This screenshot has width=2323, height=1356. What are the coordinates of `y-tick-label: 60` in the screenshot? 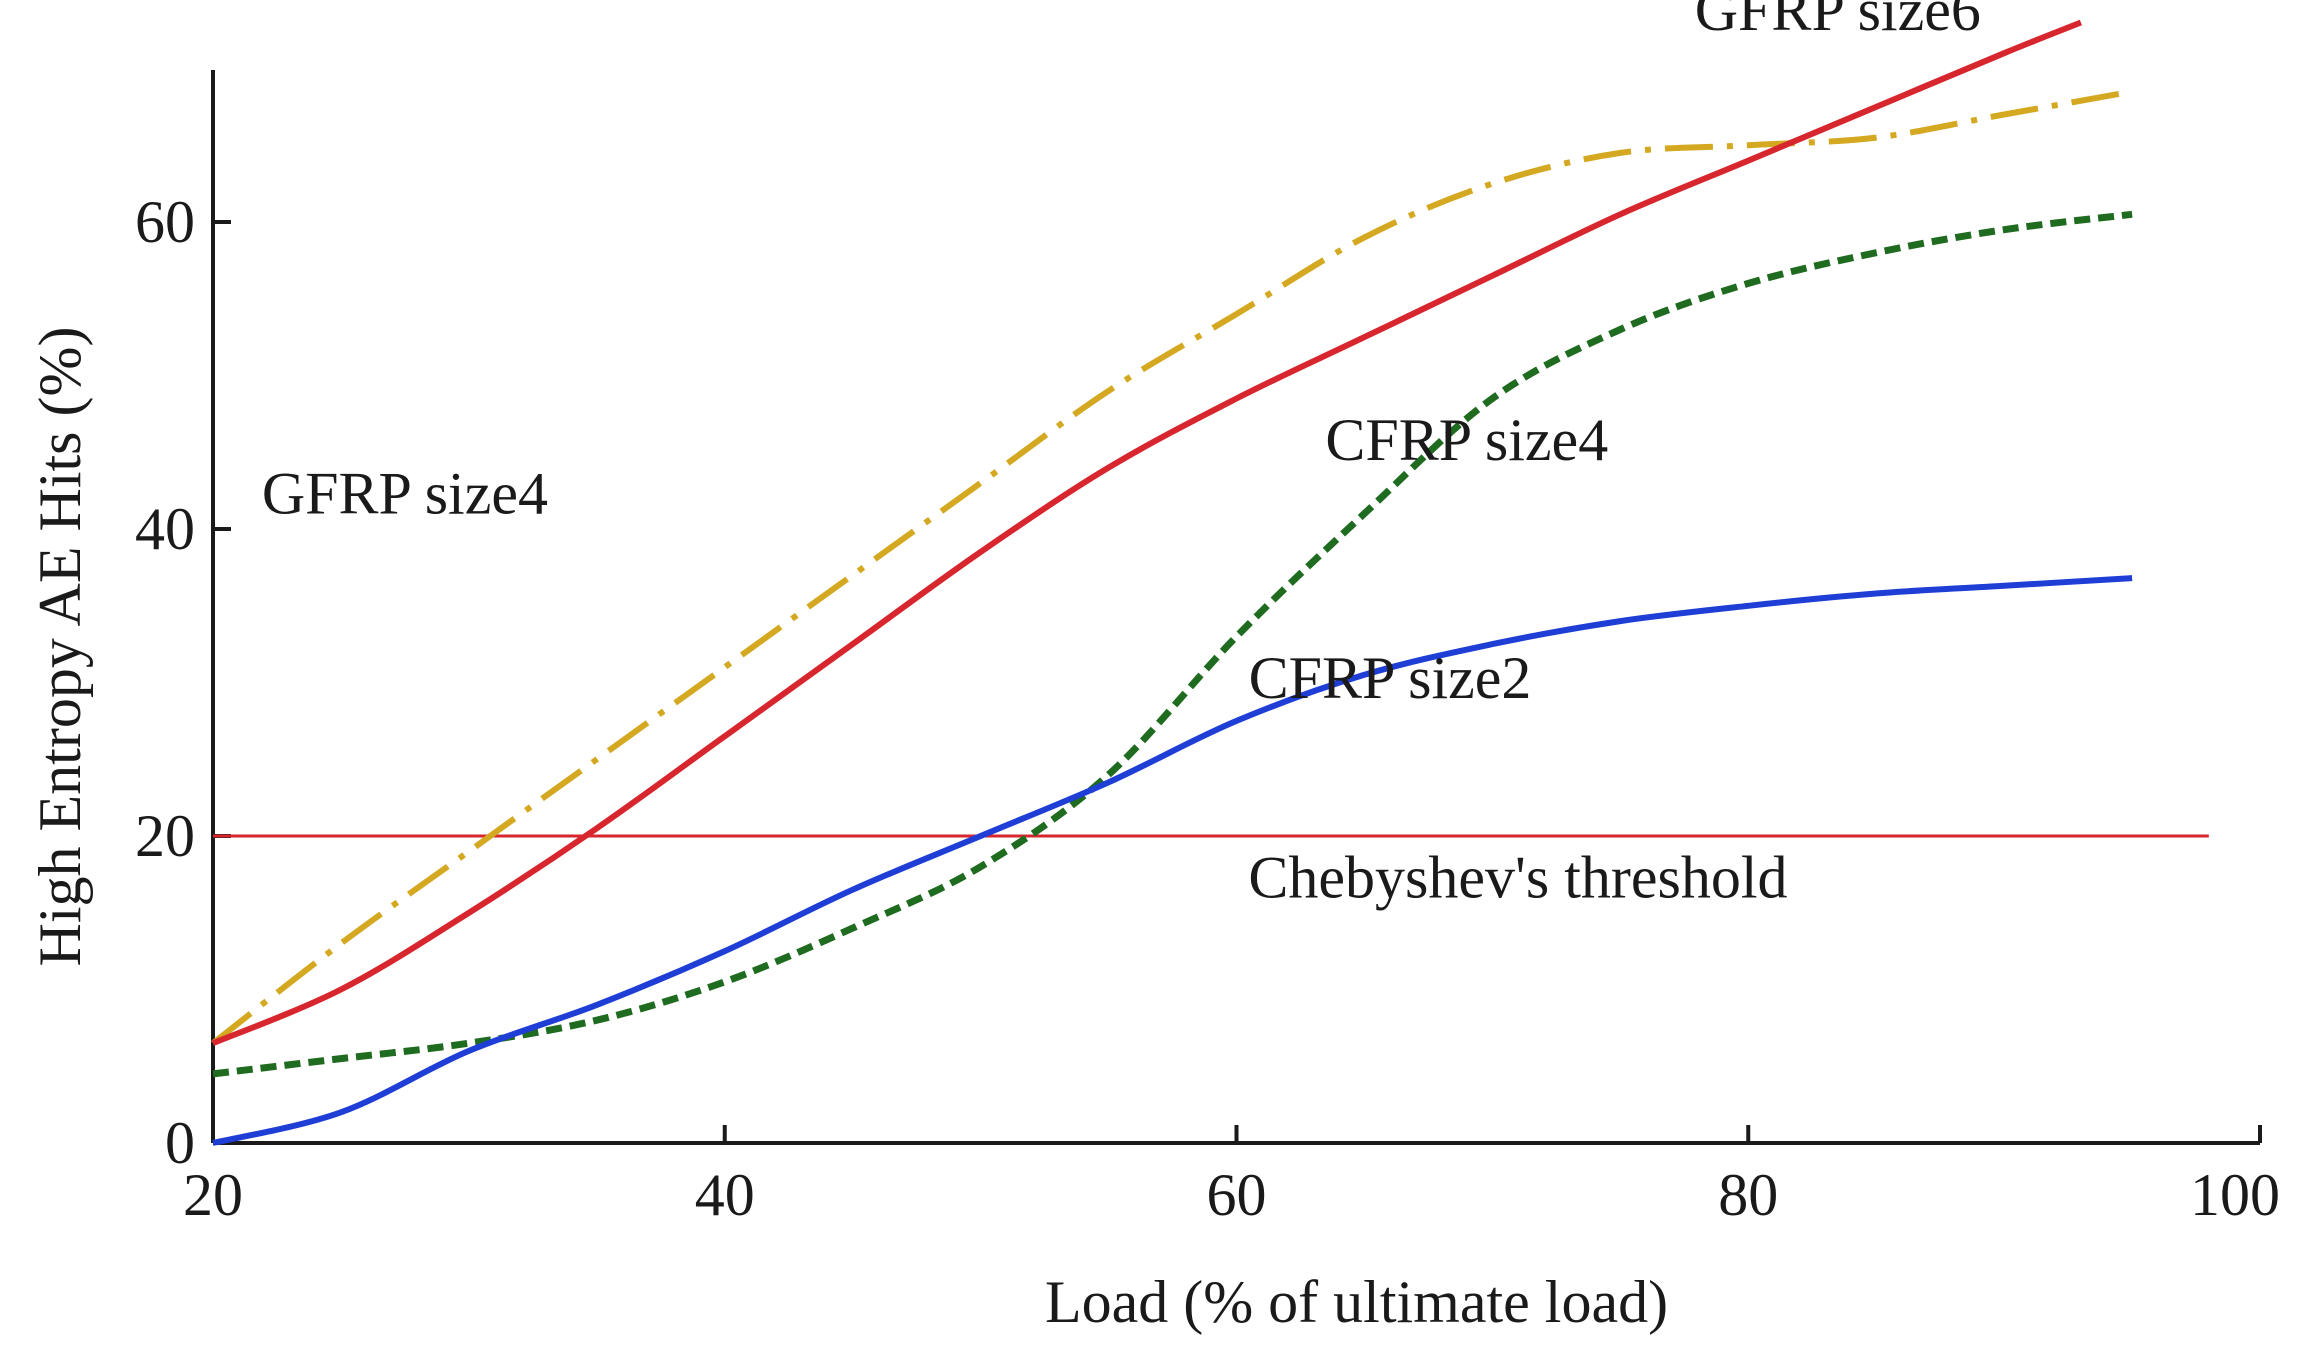 It's located at (165, 222).